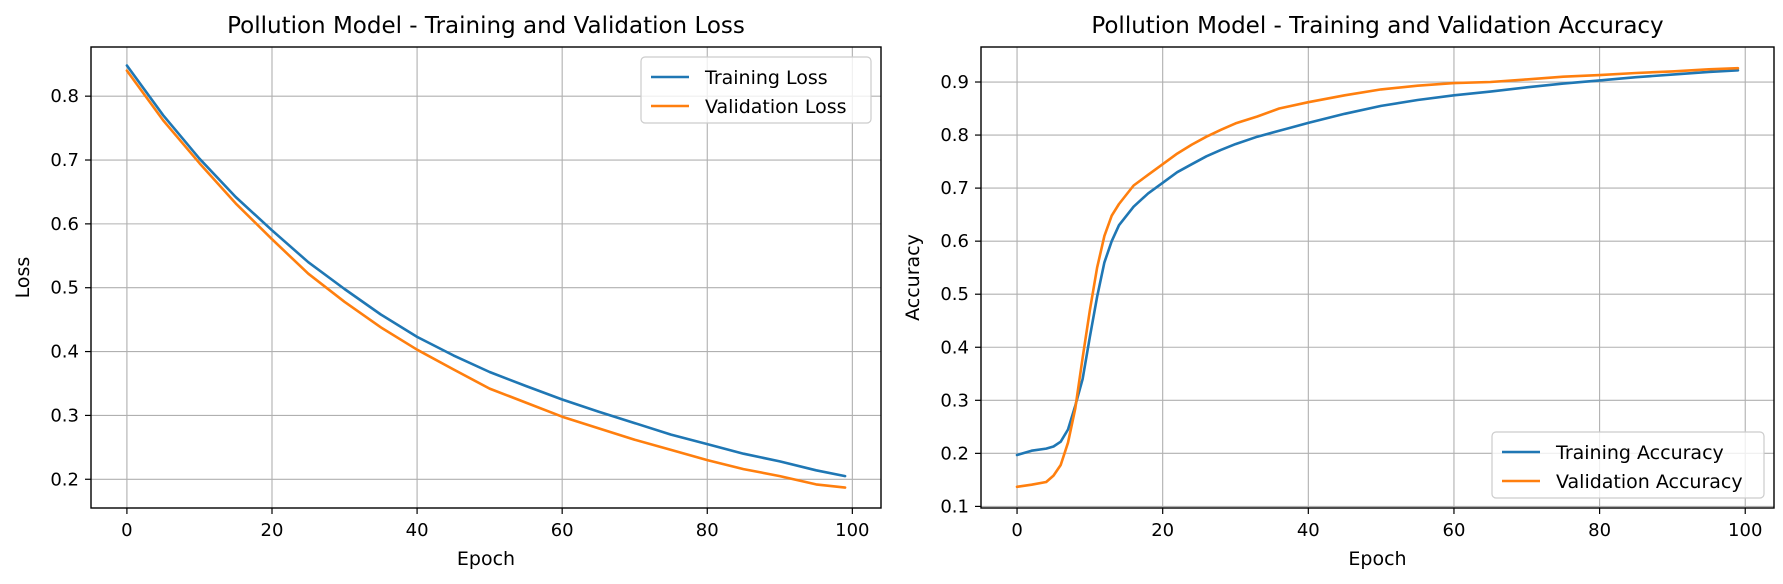 The height and width of the screenshot is (584, 1783). Describe the element at coordinates (1377, 559) in the screenshot. I see `accuracy-x-axis-label: Epoch` at that location.